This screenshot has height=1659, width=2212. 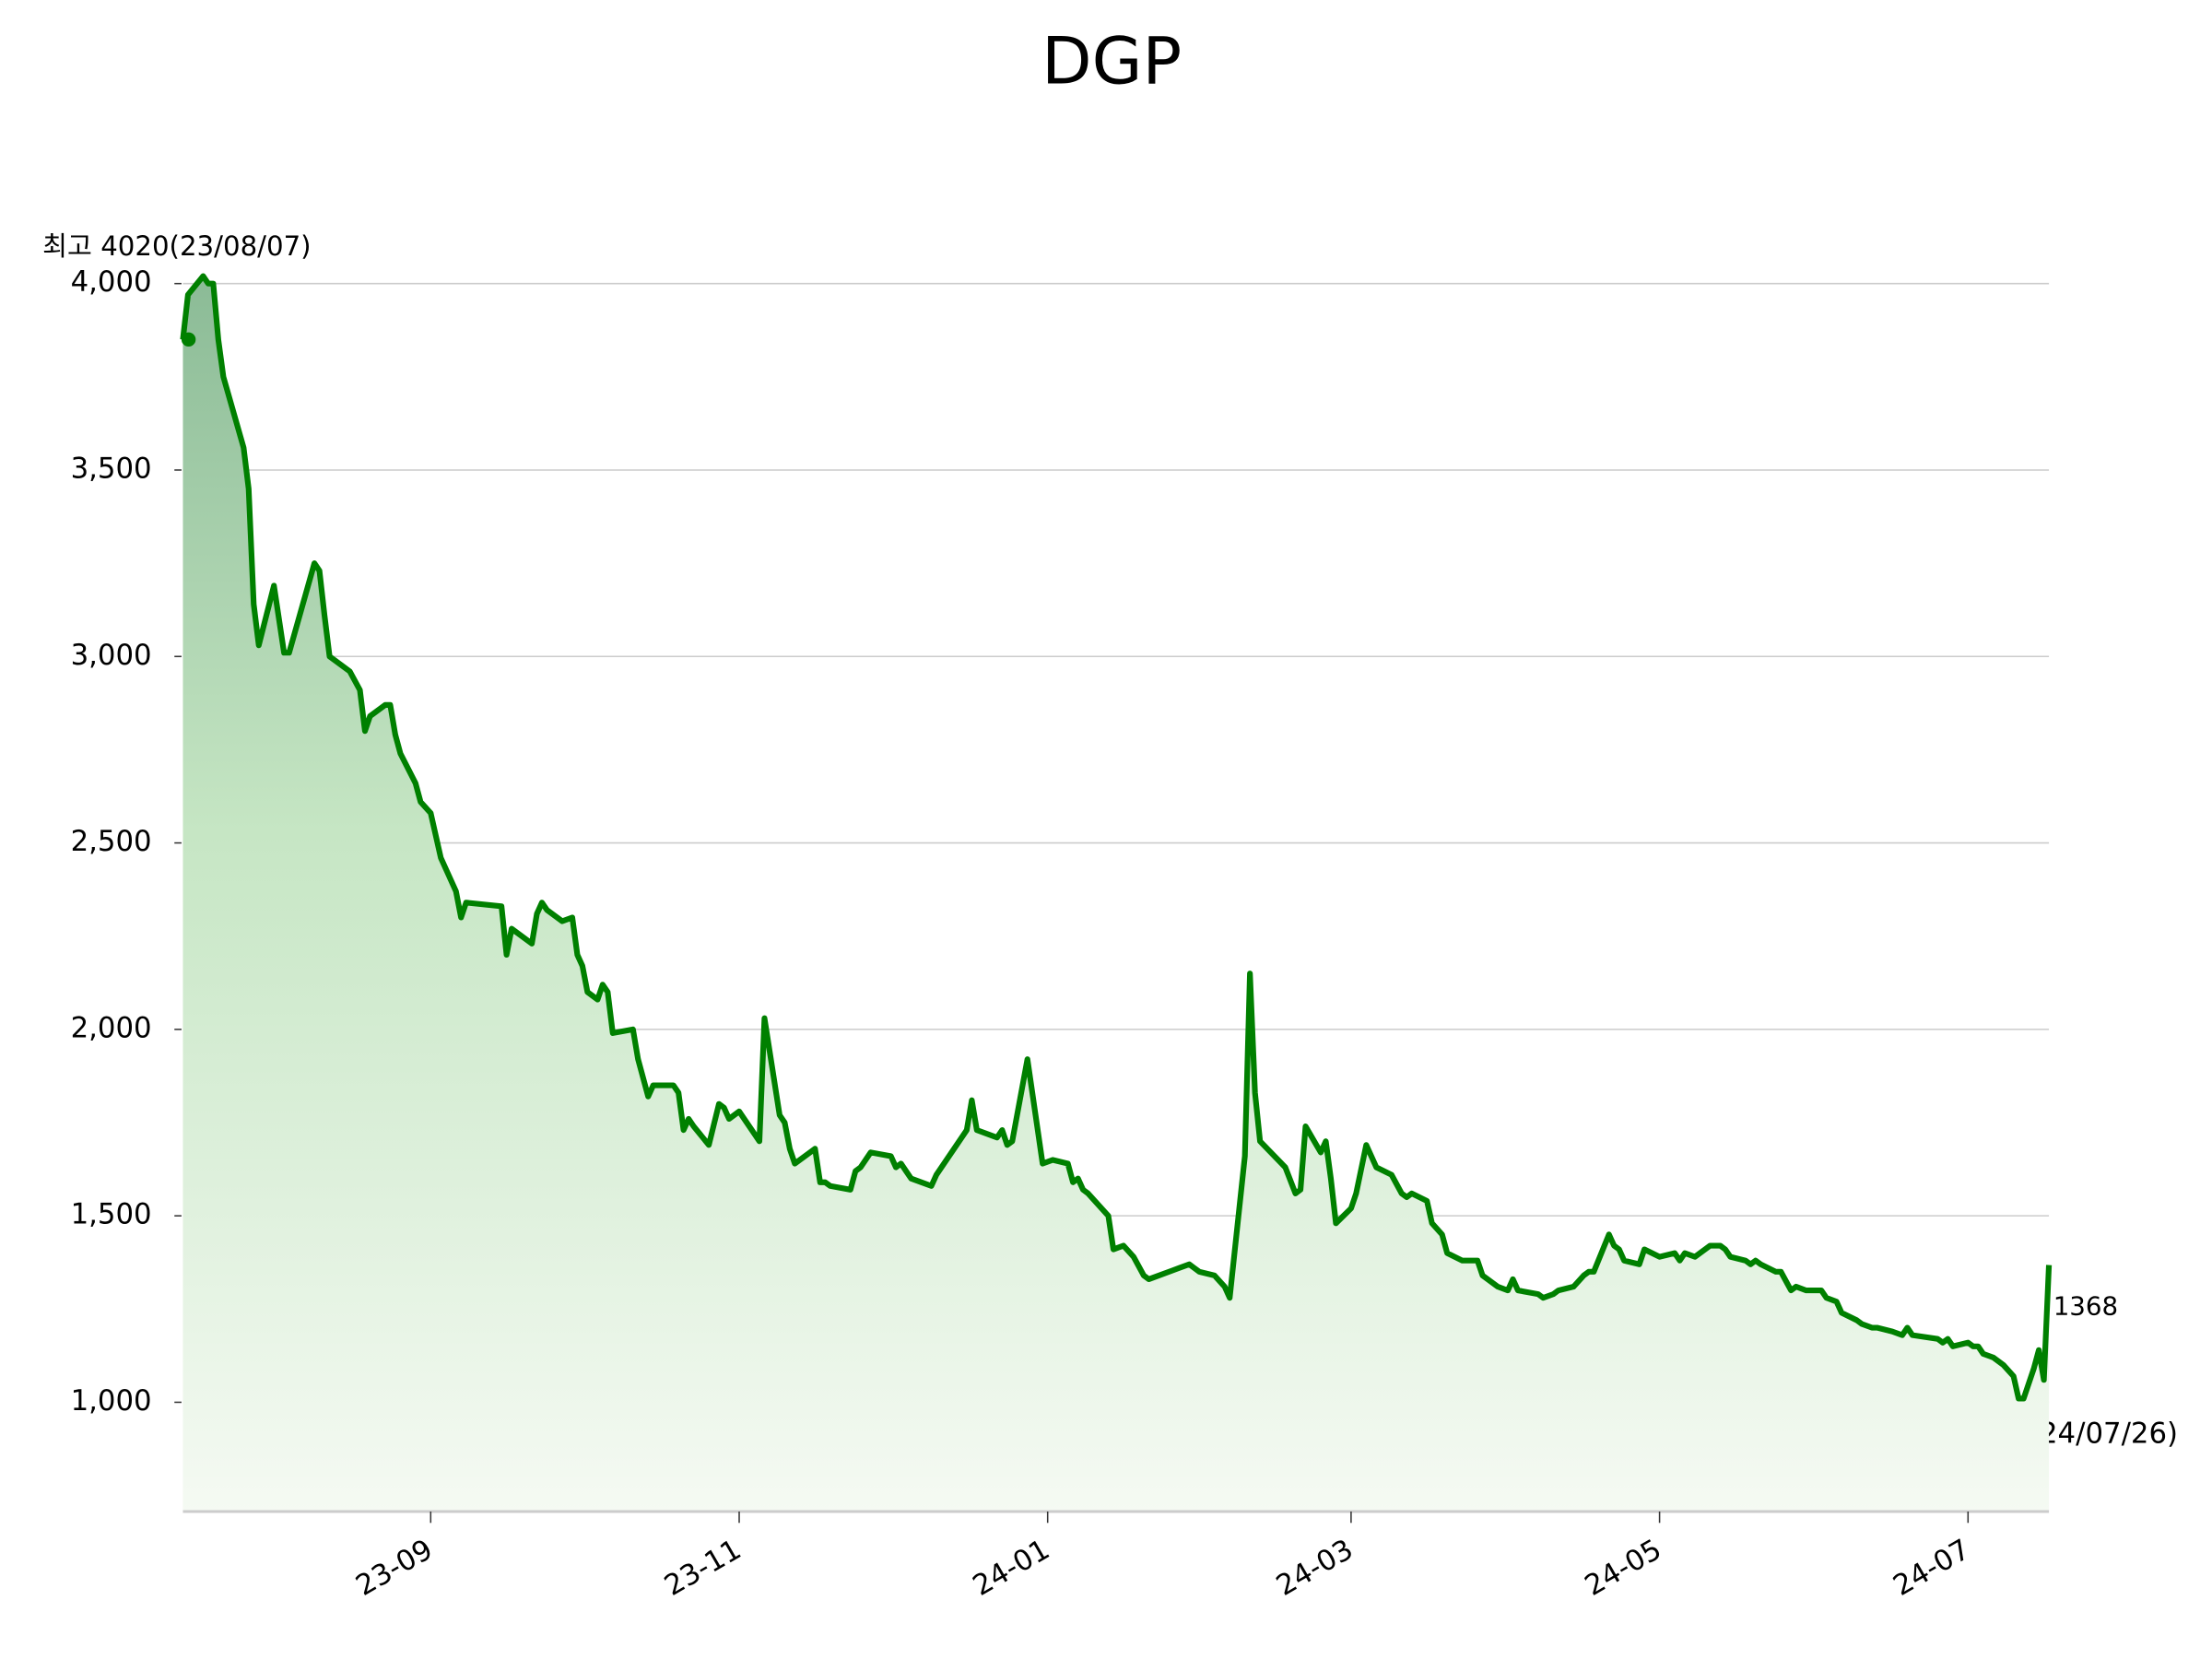 I want to click on y-tick-label: 3,000, so click(x=111, y=655).